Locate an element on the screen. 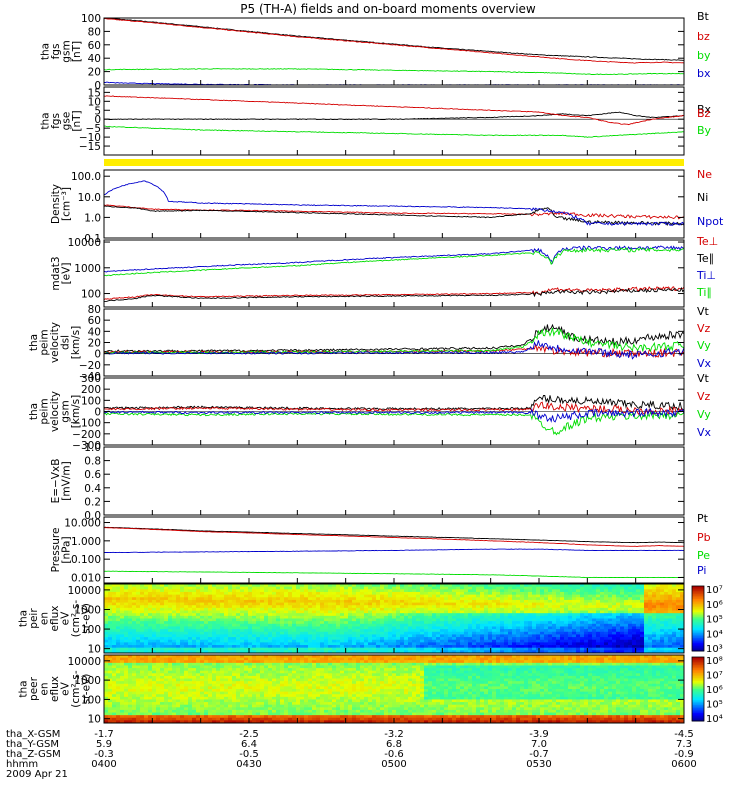  legend-entry: Vx is located at coordinates (704, 432).